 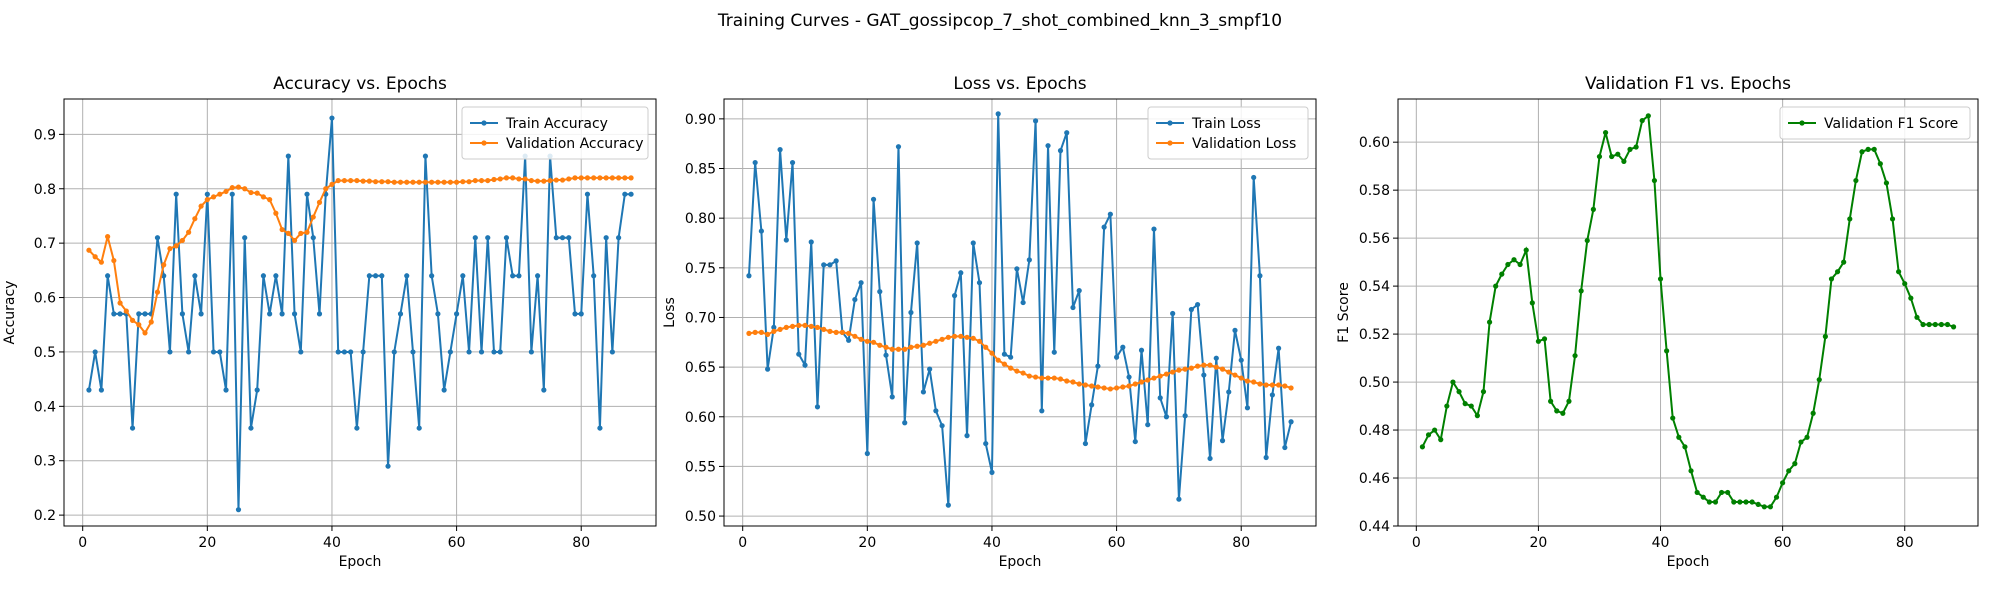 I want to click on y-tick-label: 0.46, so click(x=1374, y=479).